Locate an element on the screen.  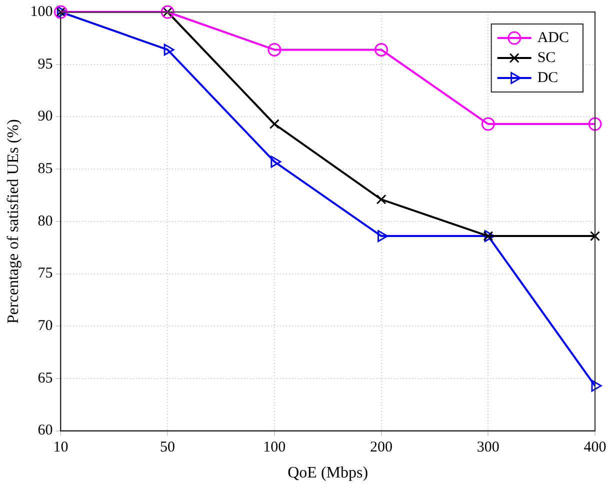
y-tick-label: 90 is located at coordinates (45, 116).